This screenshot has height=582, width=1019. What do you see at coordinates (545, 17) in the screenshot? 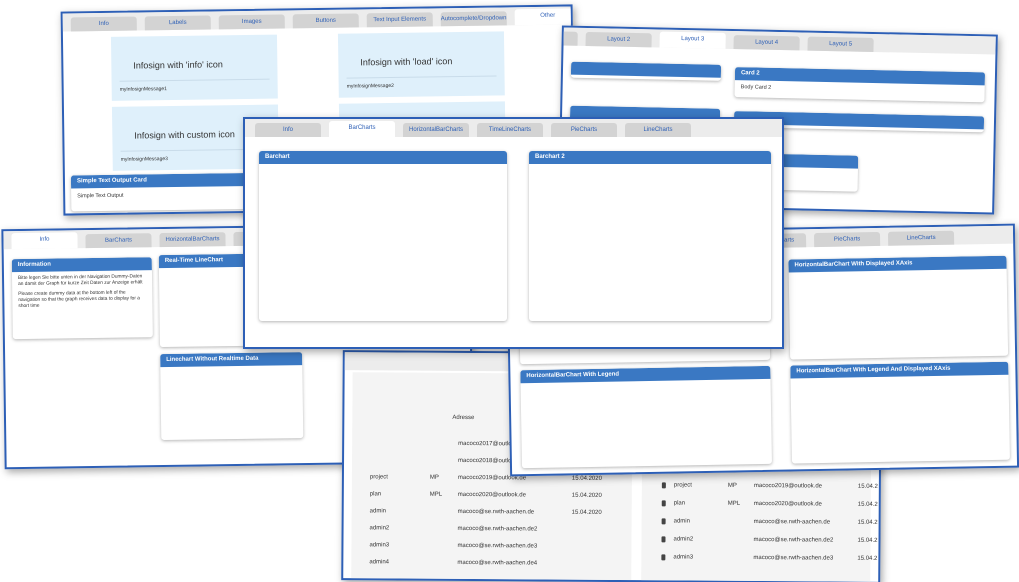
I see `tab: Other` at bounding box center [545, 17].